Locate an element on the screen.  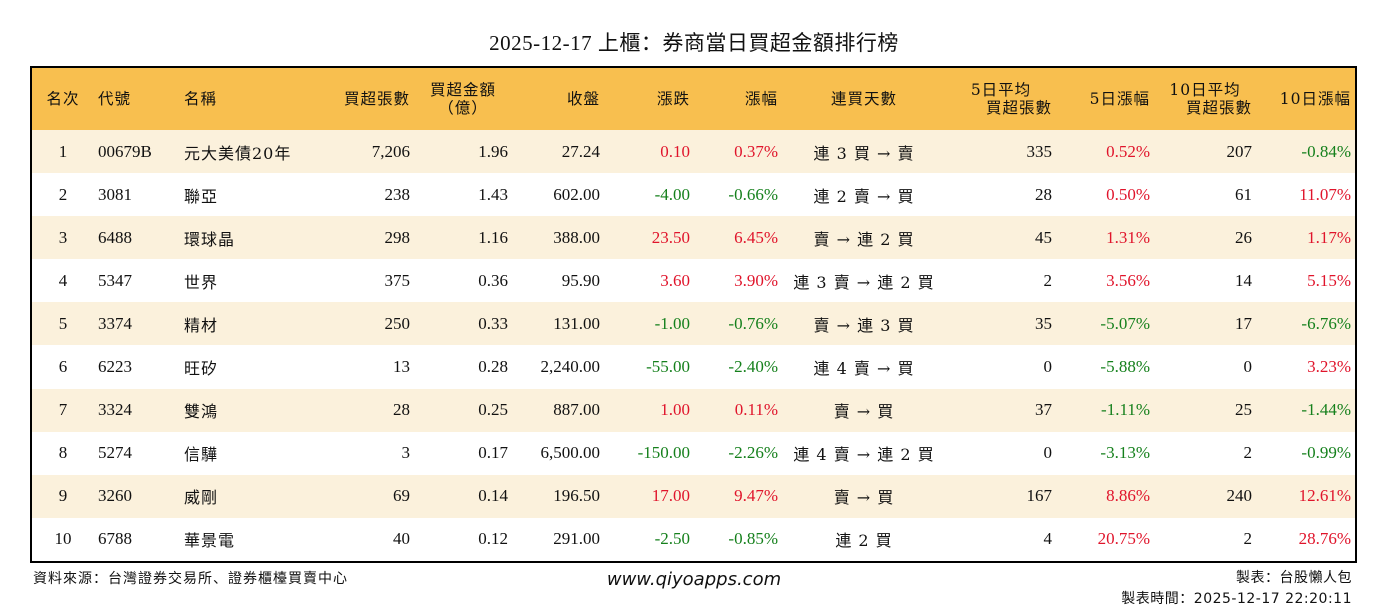
avg5-cell: 37 is located at coordinates (1043, 410).